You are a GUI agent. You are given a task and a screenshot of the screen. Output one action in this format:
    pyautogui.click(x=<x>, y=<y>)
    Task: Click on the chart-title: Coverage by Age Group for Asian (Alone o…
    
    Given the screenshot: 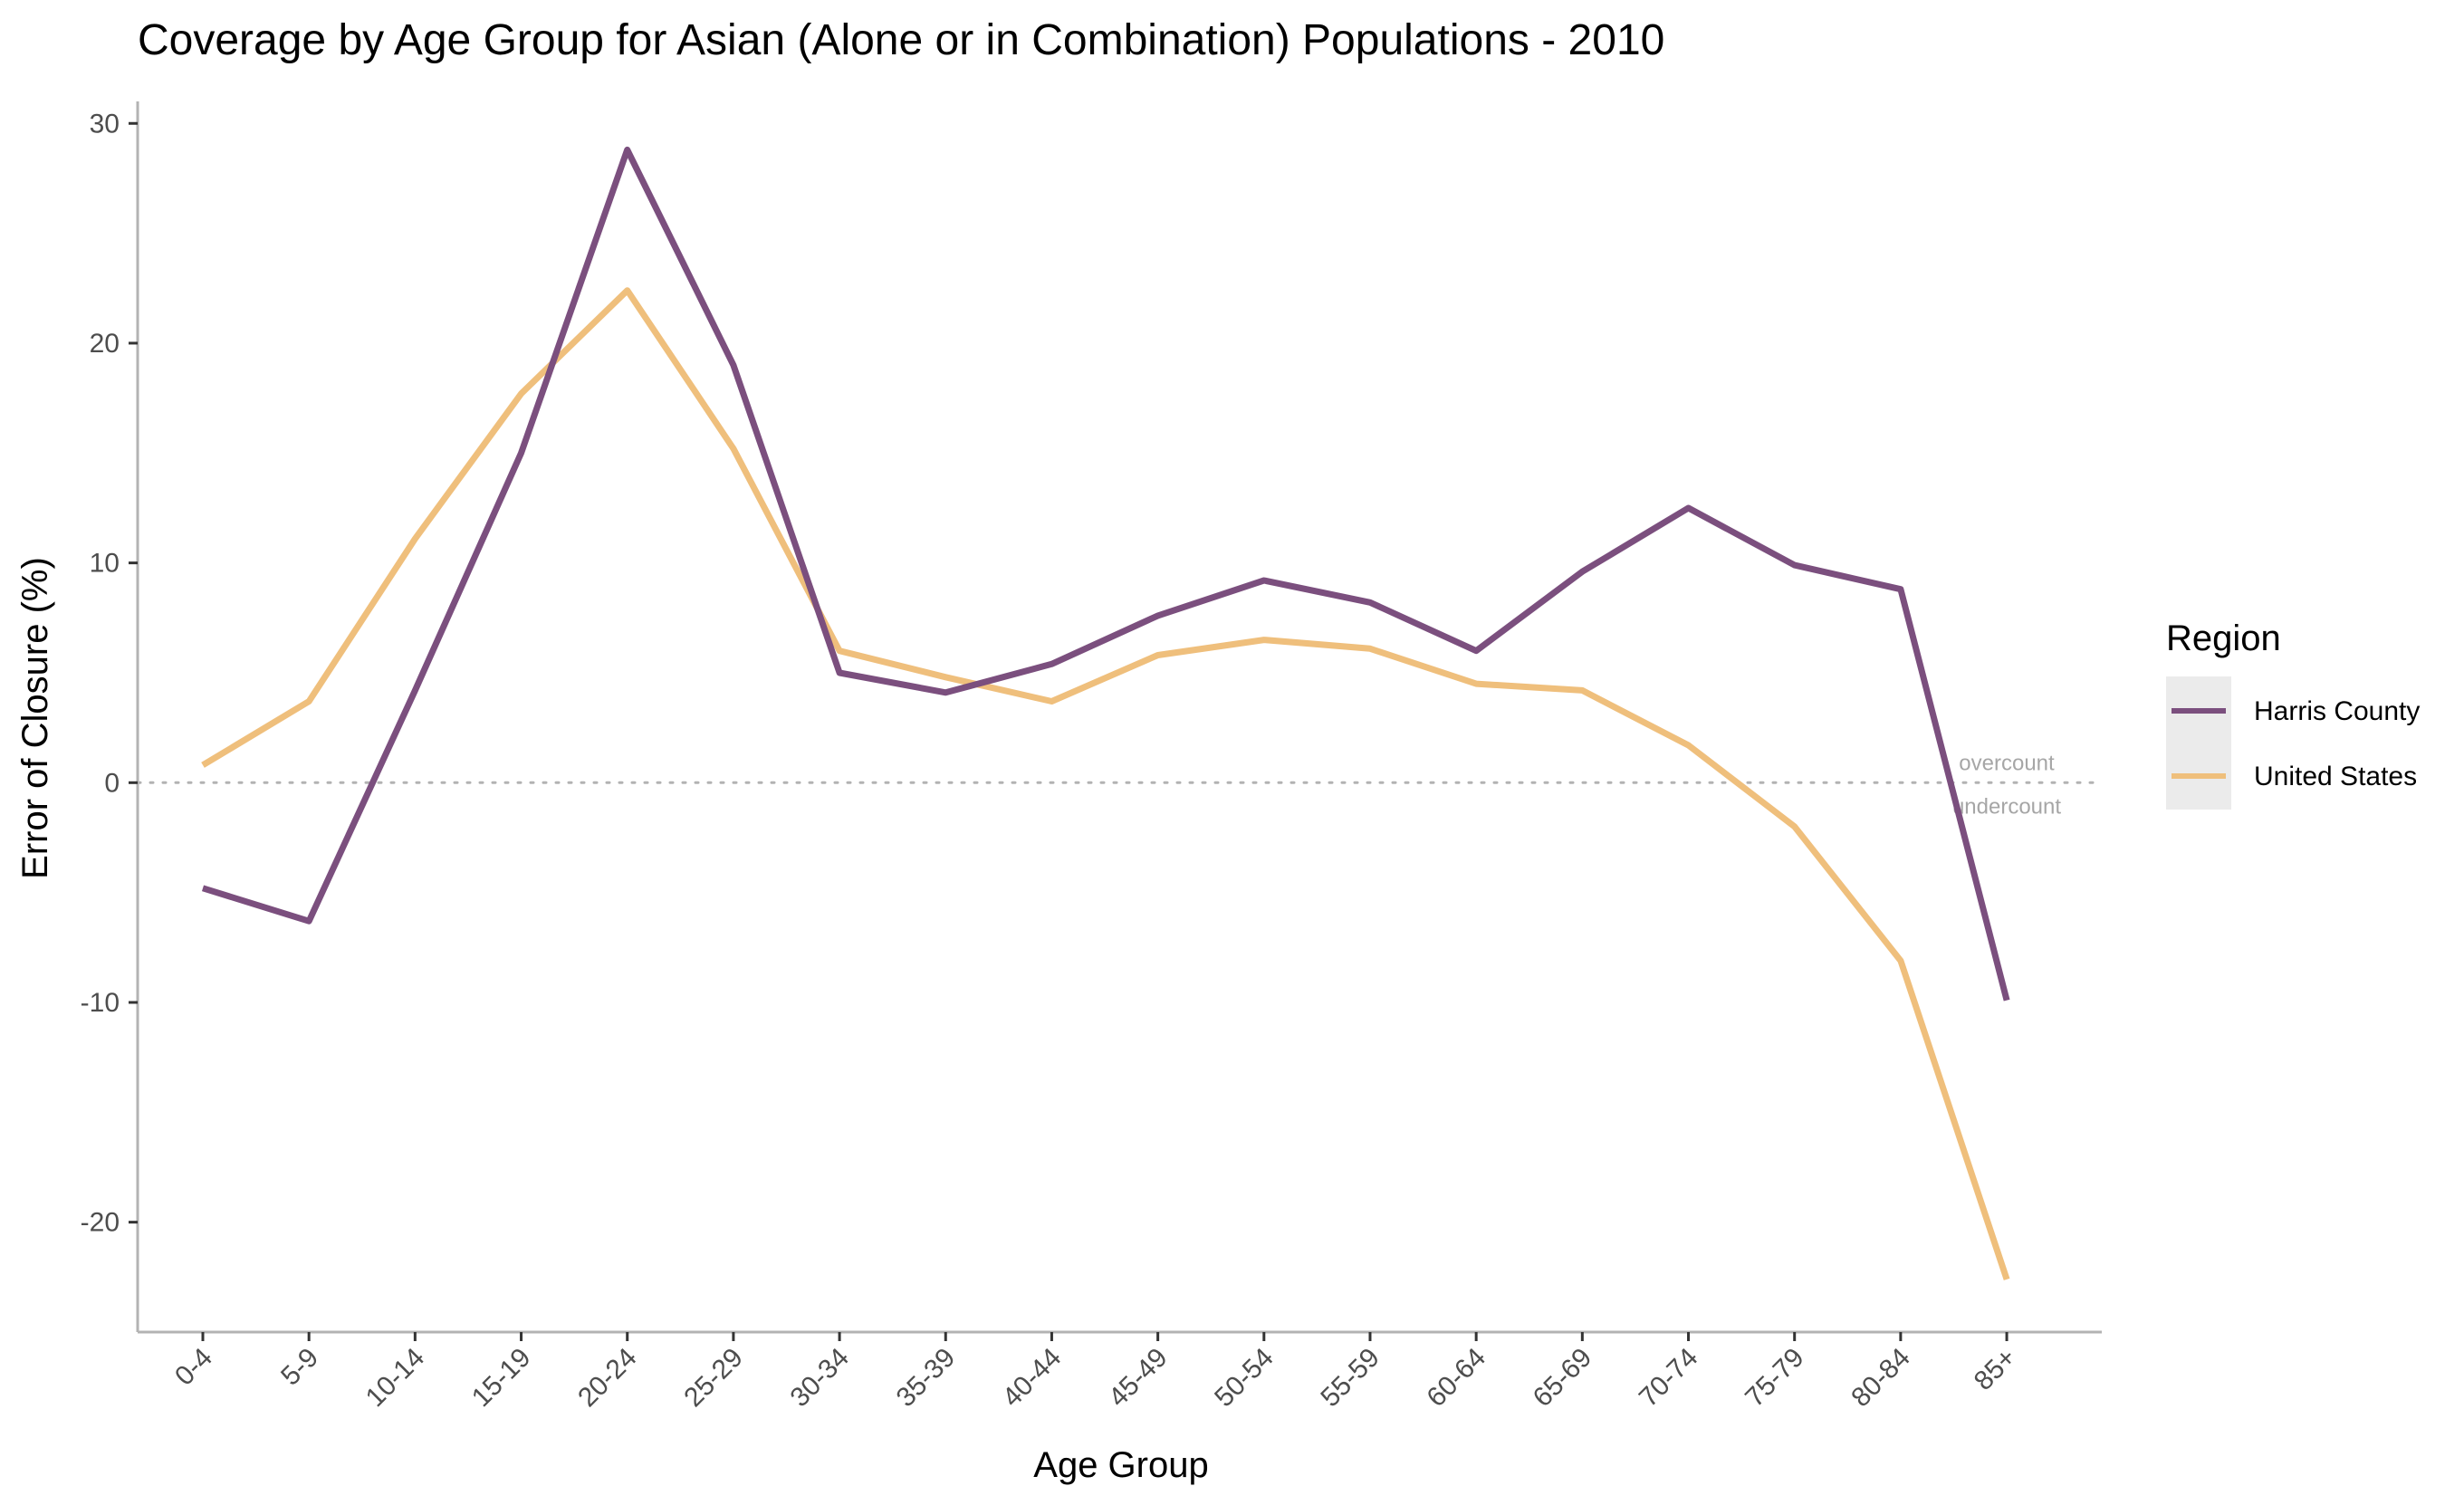 What is the action you would take?
    pyautogui.click(x=901, y=40)
    